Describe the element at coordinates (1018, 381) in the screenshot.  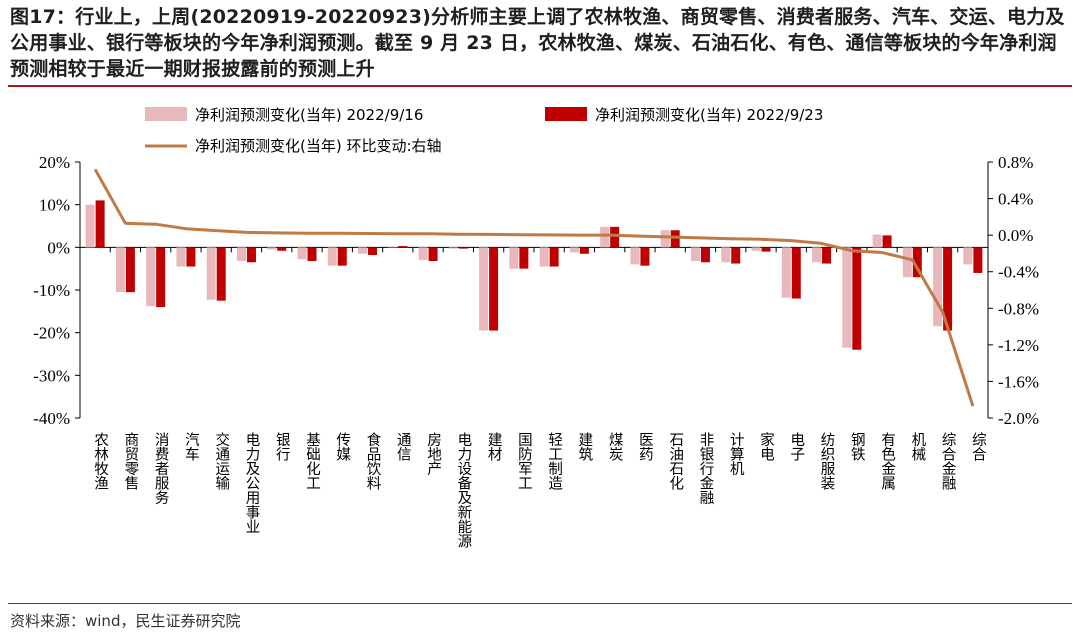
I see `right-tick-label: -1.6%` at that location.